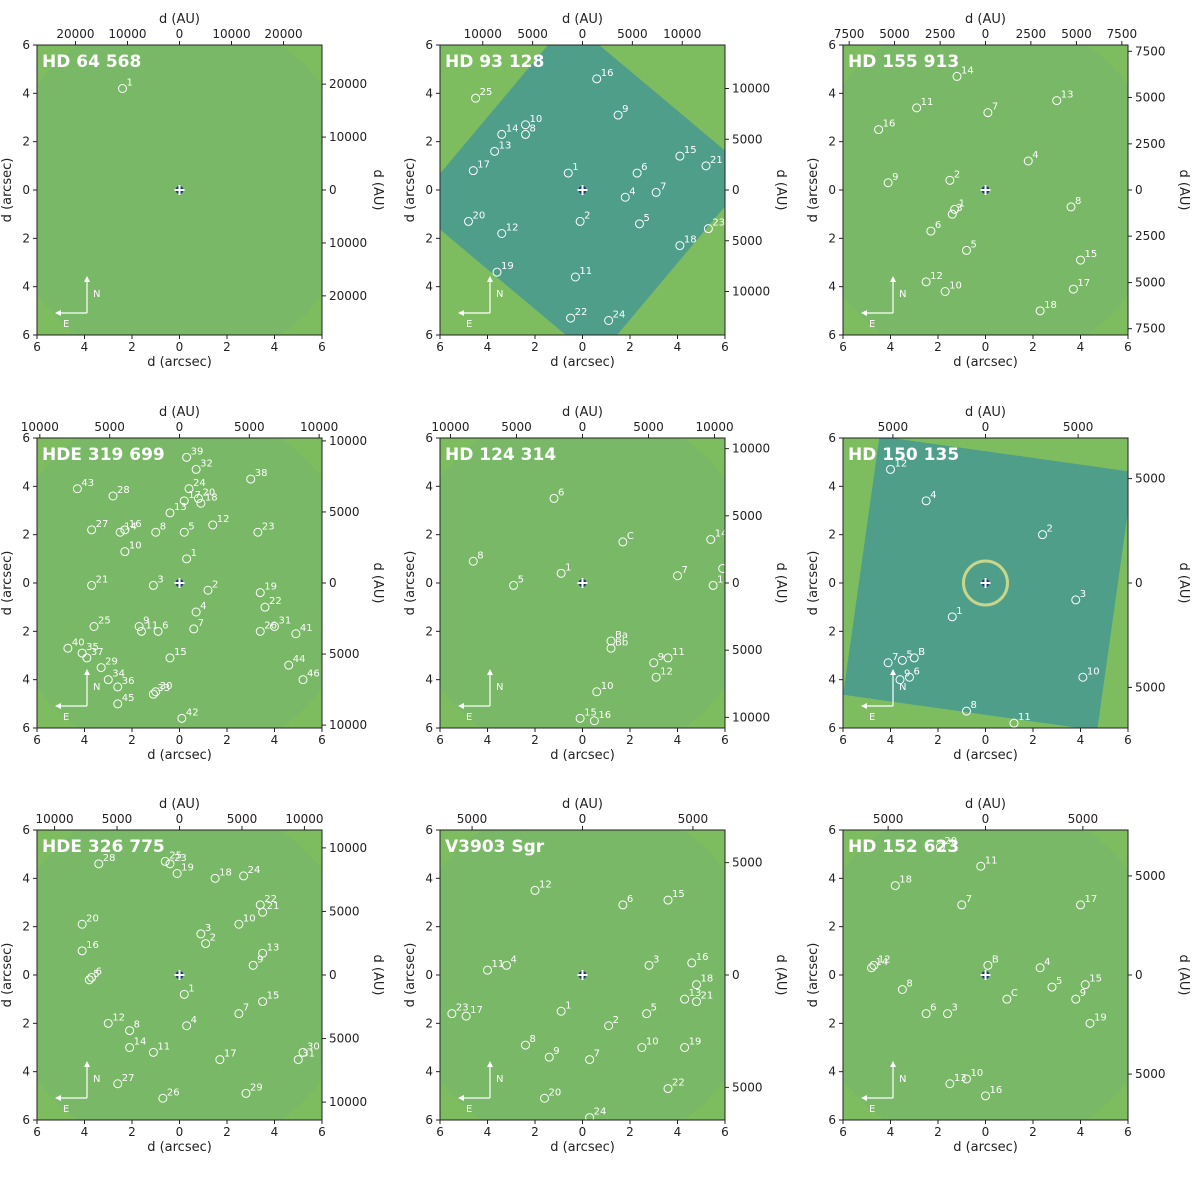  I want to click on y-tick-label: 4, so click(26, 878).